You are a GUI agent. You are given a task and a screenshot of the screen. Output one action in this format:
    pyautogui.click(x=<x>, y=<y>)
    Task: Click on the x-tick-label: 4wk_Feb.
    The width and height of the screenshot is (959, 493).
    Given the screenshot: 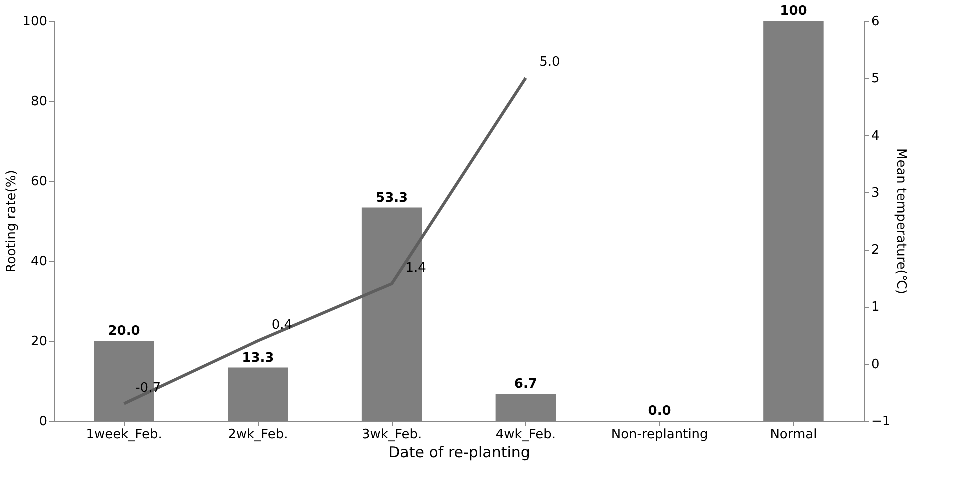 What is the action you would take?
    pyautogui.click(x=526, y=435)
    